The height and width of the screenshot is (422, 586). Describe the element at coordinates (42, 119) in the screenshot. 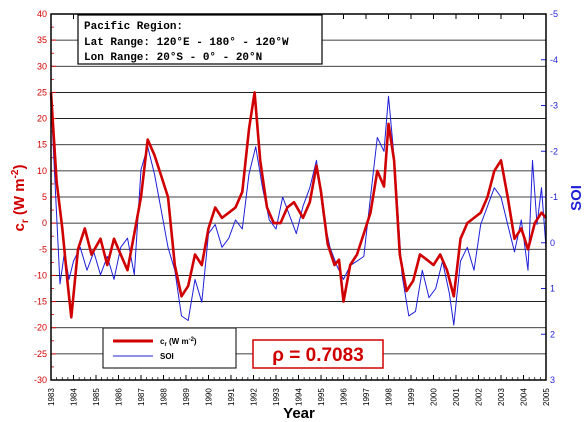

I see `left-tick-label: 20` at that location.